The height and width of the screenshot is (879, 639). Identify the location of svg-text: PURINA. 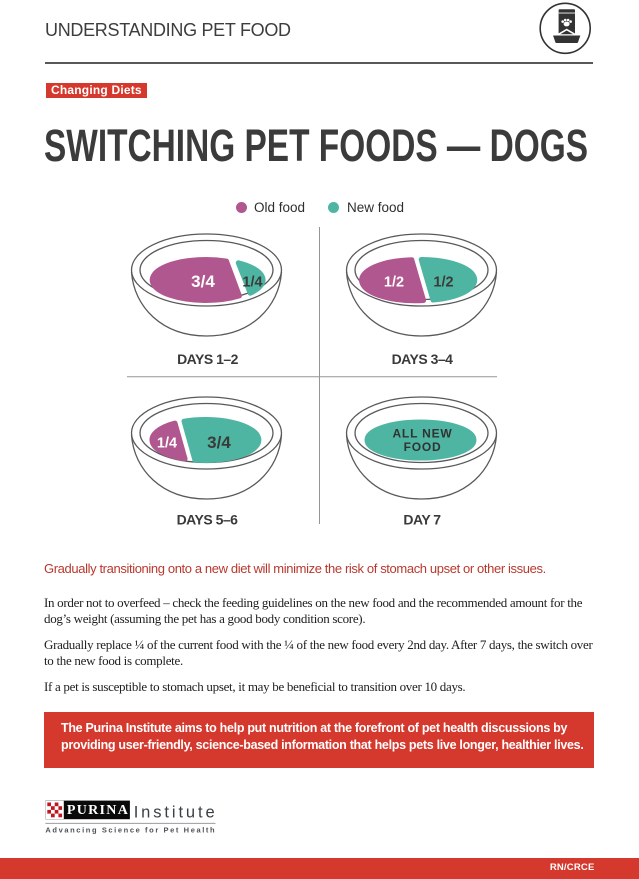
(98, 810).